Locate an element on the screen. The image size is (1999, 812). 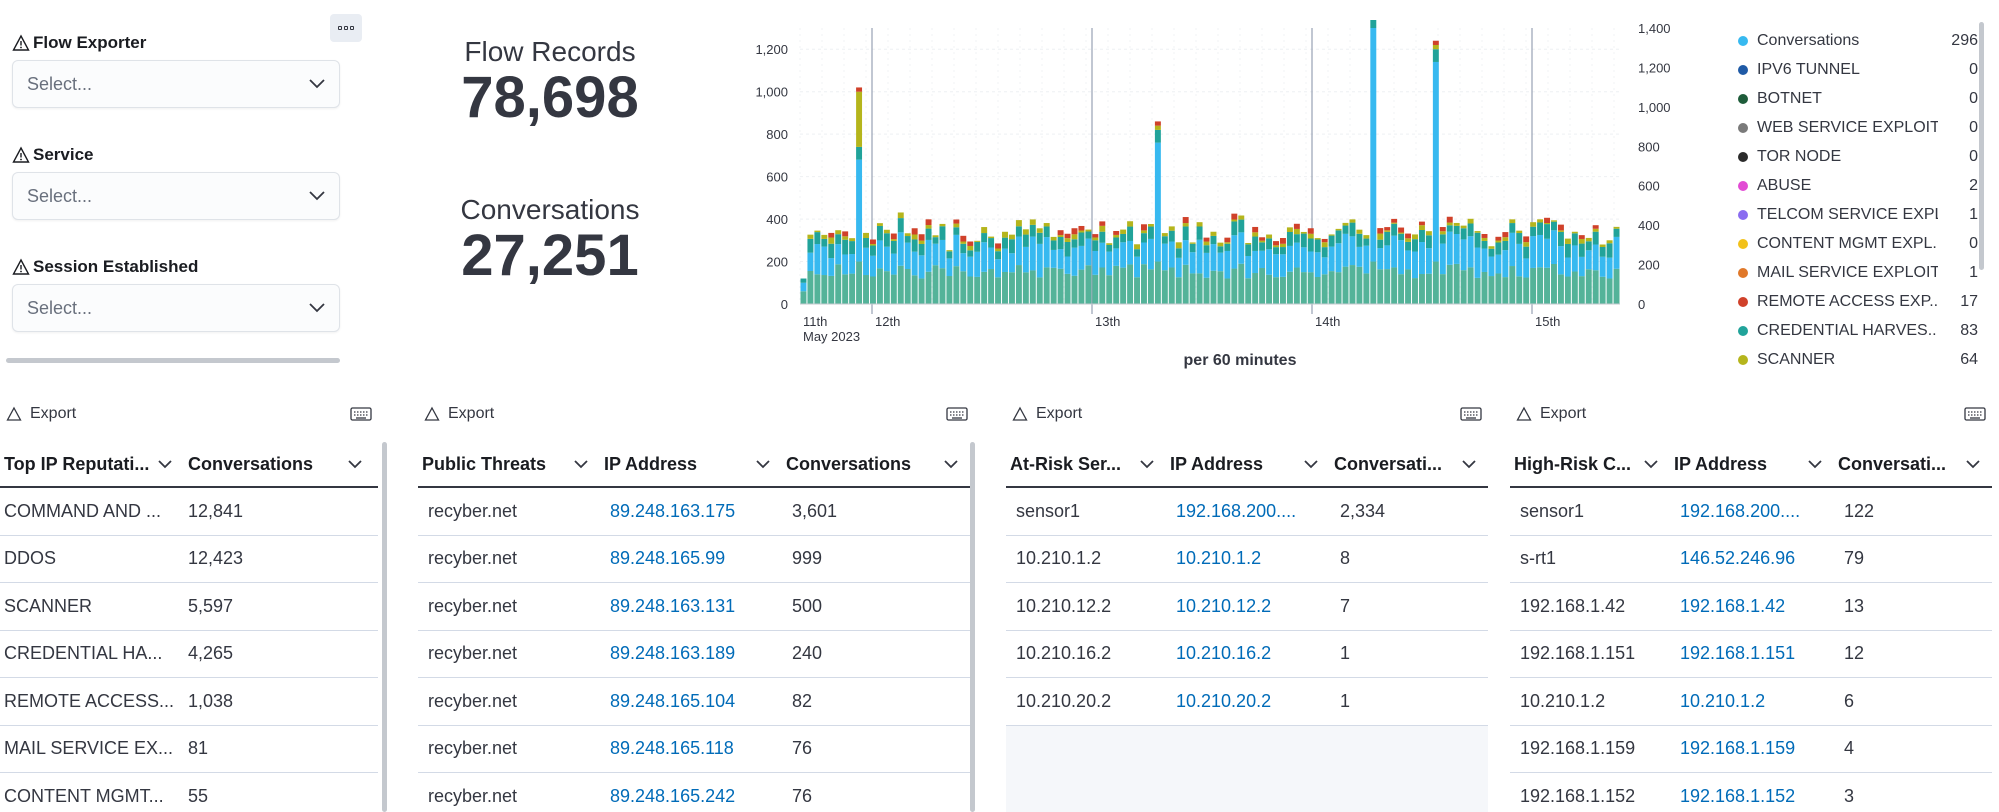
legend-item: REMOTE ACCESS EXP... 17 is located at coordinates (1858, 301).